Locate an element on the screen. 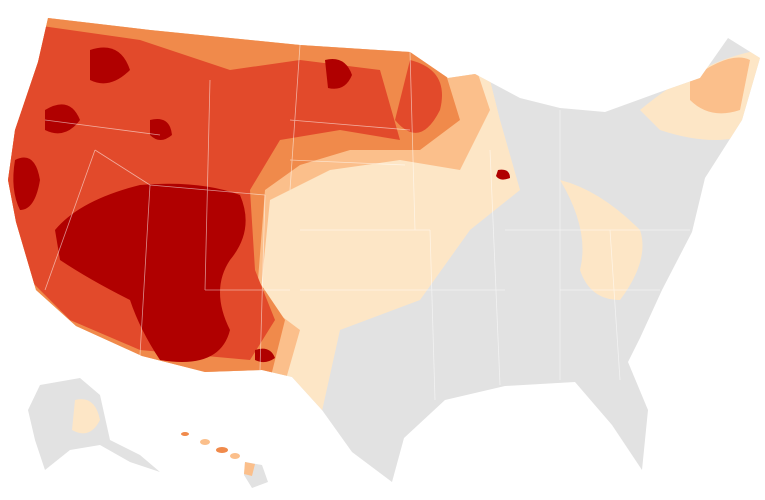 This screenshot has width=765, height=500. hawaii is located at coordinates (224, 460).